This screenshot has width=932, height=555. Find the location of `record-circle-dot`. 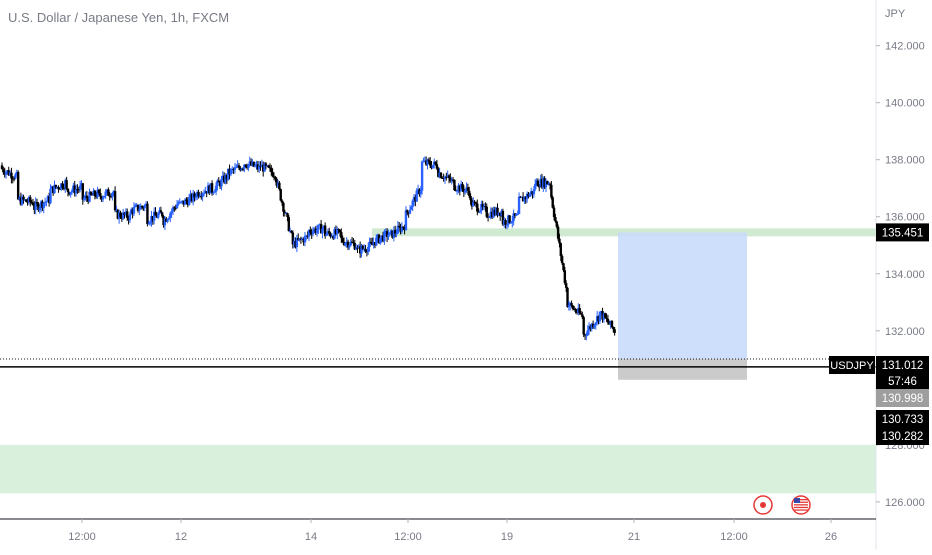

record-circle-dot is located at coordinates (763, 505).